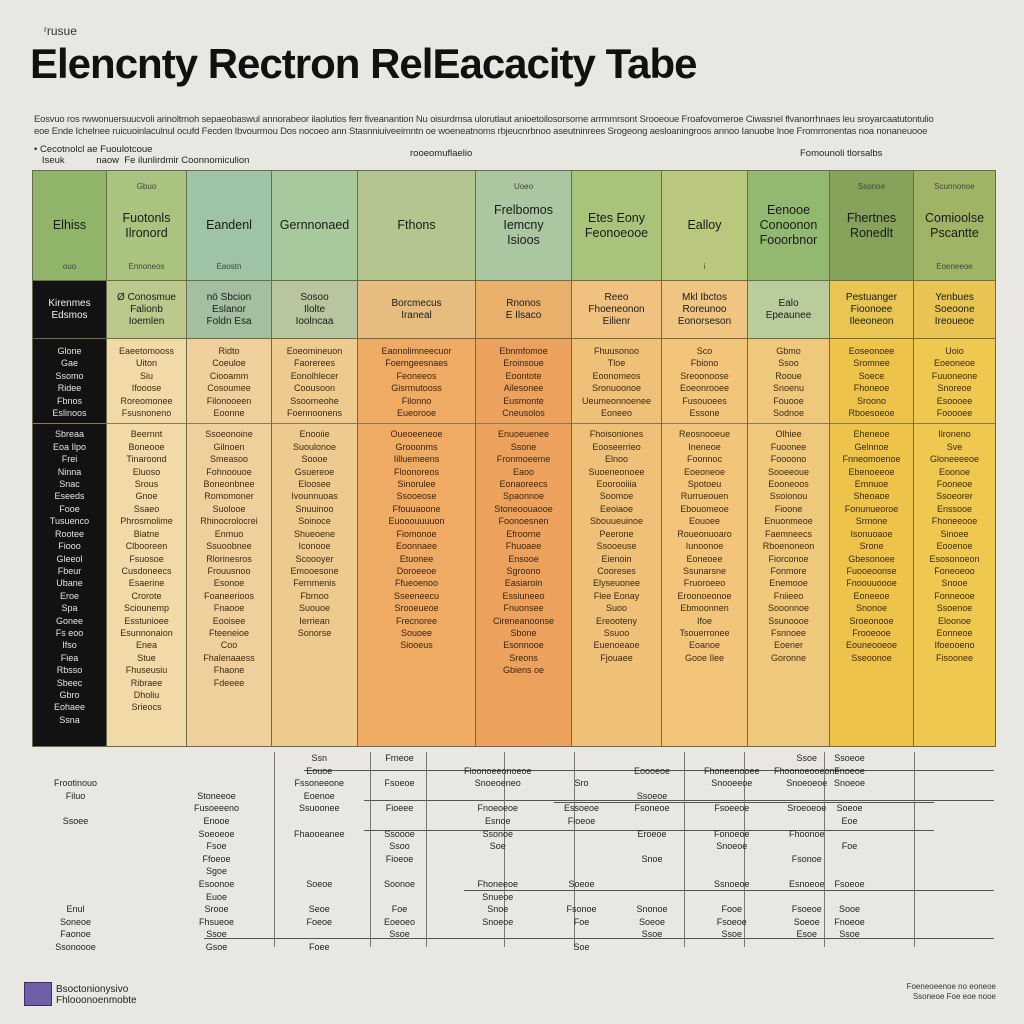  Describe the element at coordinates (69, 266) in the screenshot. I see `column-header-note: ouo` at that location.